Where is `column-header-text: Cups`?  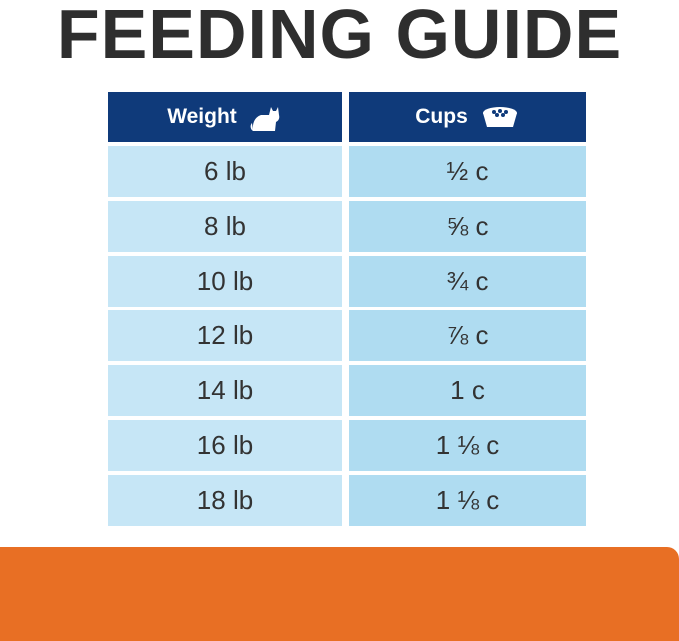
column-header-text: Cups is located at coordinates (441, 116).